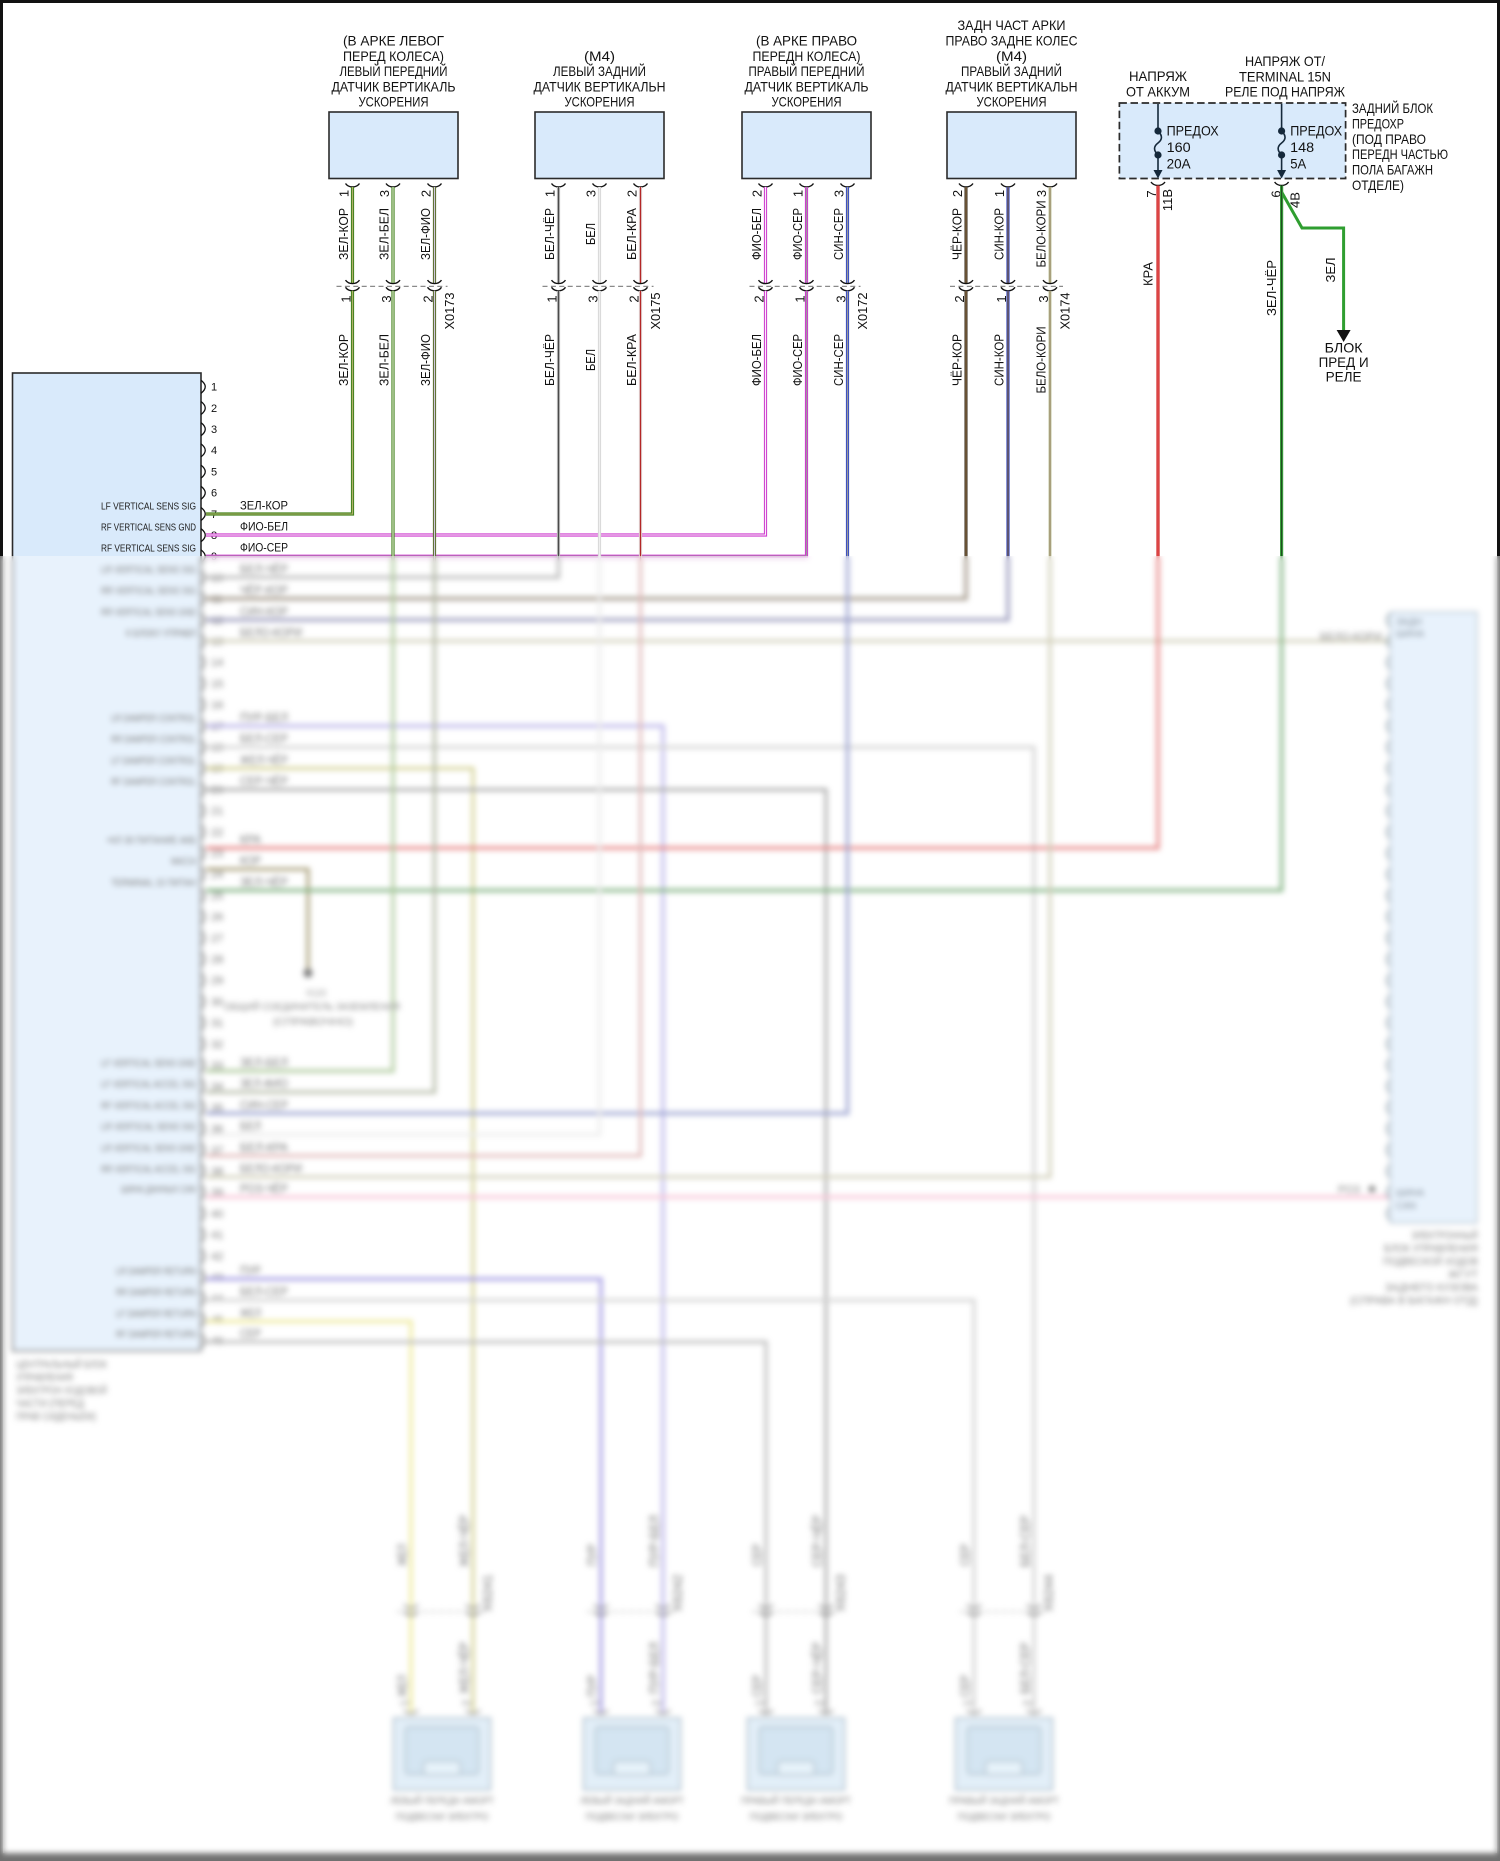 This screenshot has height=1861, width=1500. Describe the element at coordinates (1065, 311) in the screenshot. I see `svg-text: X0174` at that location.